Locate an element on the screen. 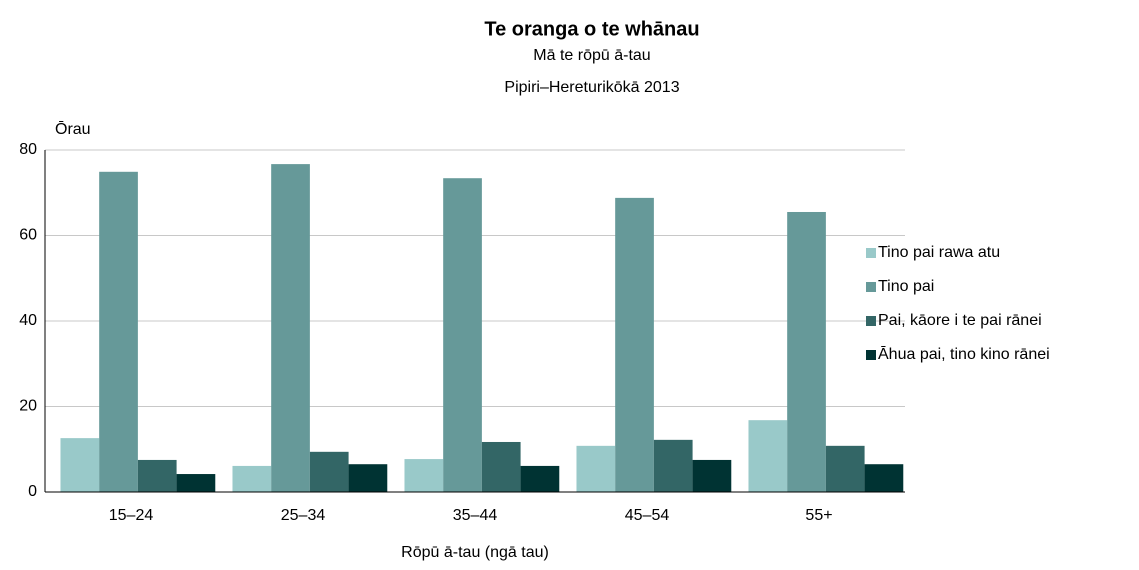  chart-title: Te oranga o te whānau is located at coordinates (591, 29).